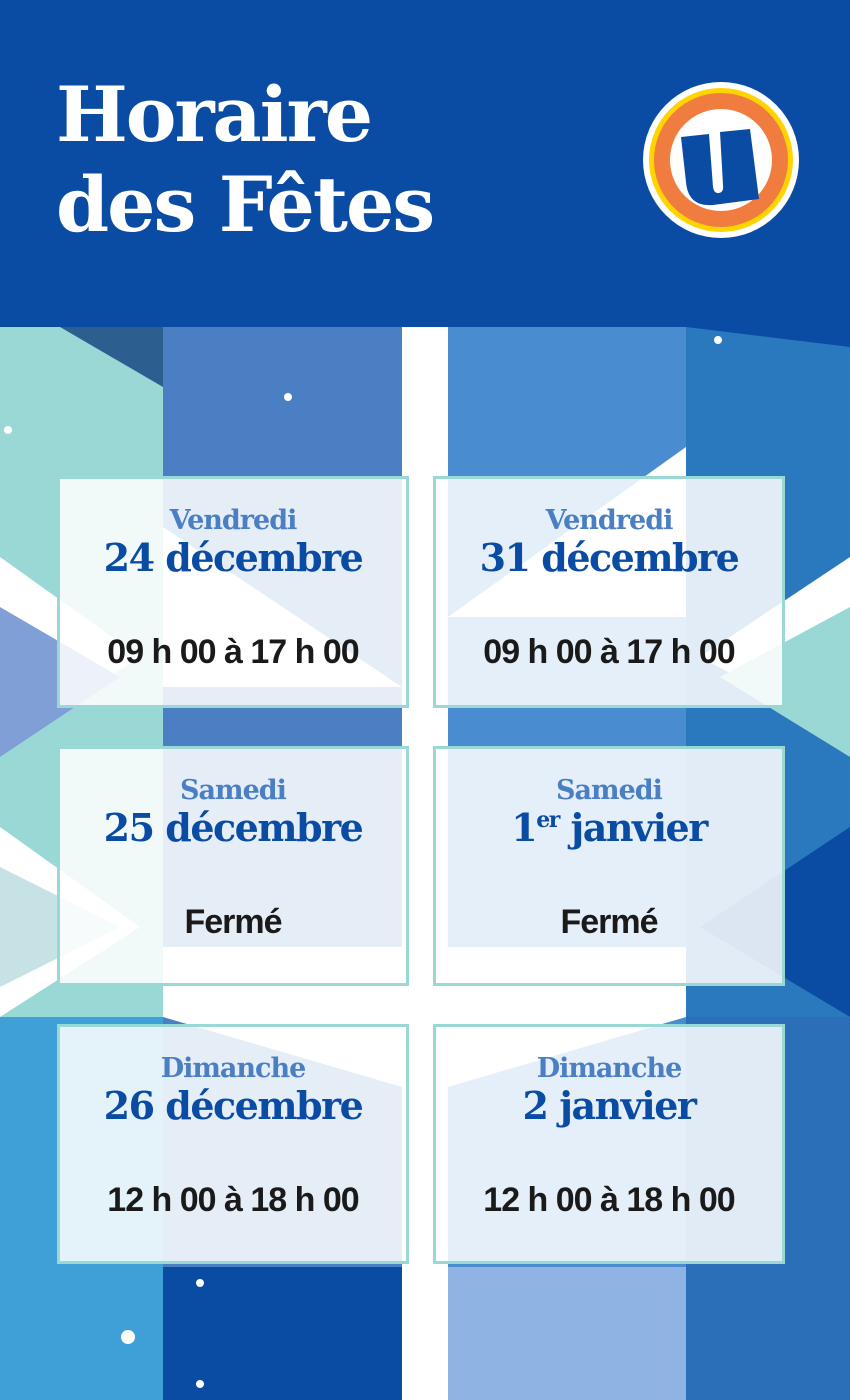  What do you see at coordinates (245, 204) in the screenshot?
I see `title-line-2: des Fêtes` at bounding box center [245, 204].